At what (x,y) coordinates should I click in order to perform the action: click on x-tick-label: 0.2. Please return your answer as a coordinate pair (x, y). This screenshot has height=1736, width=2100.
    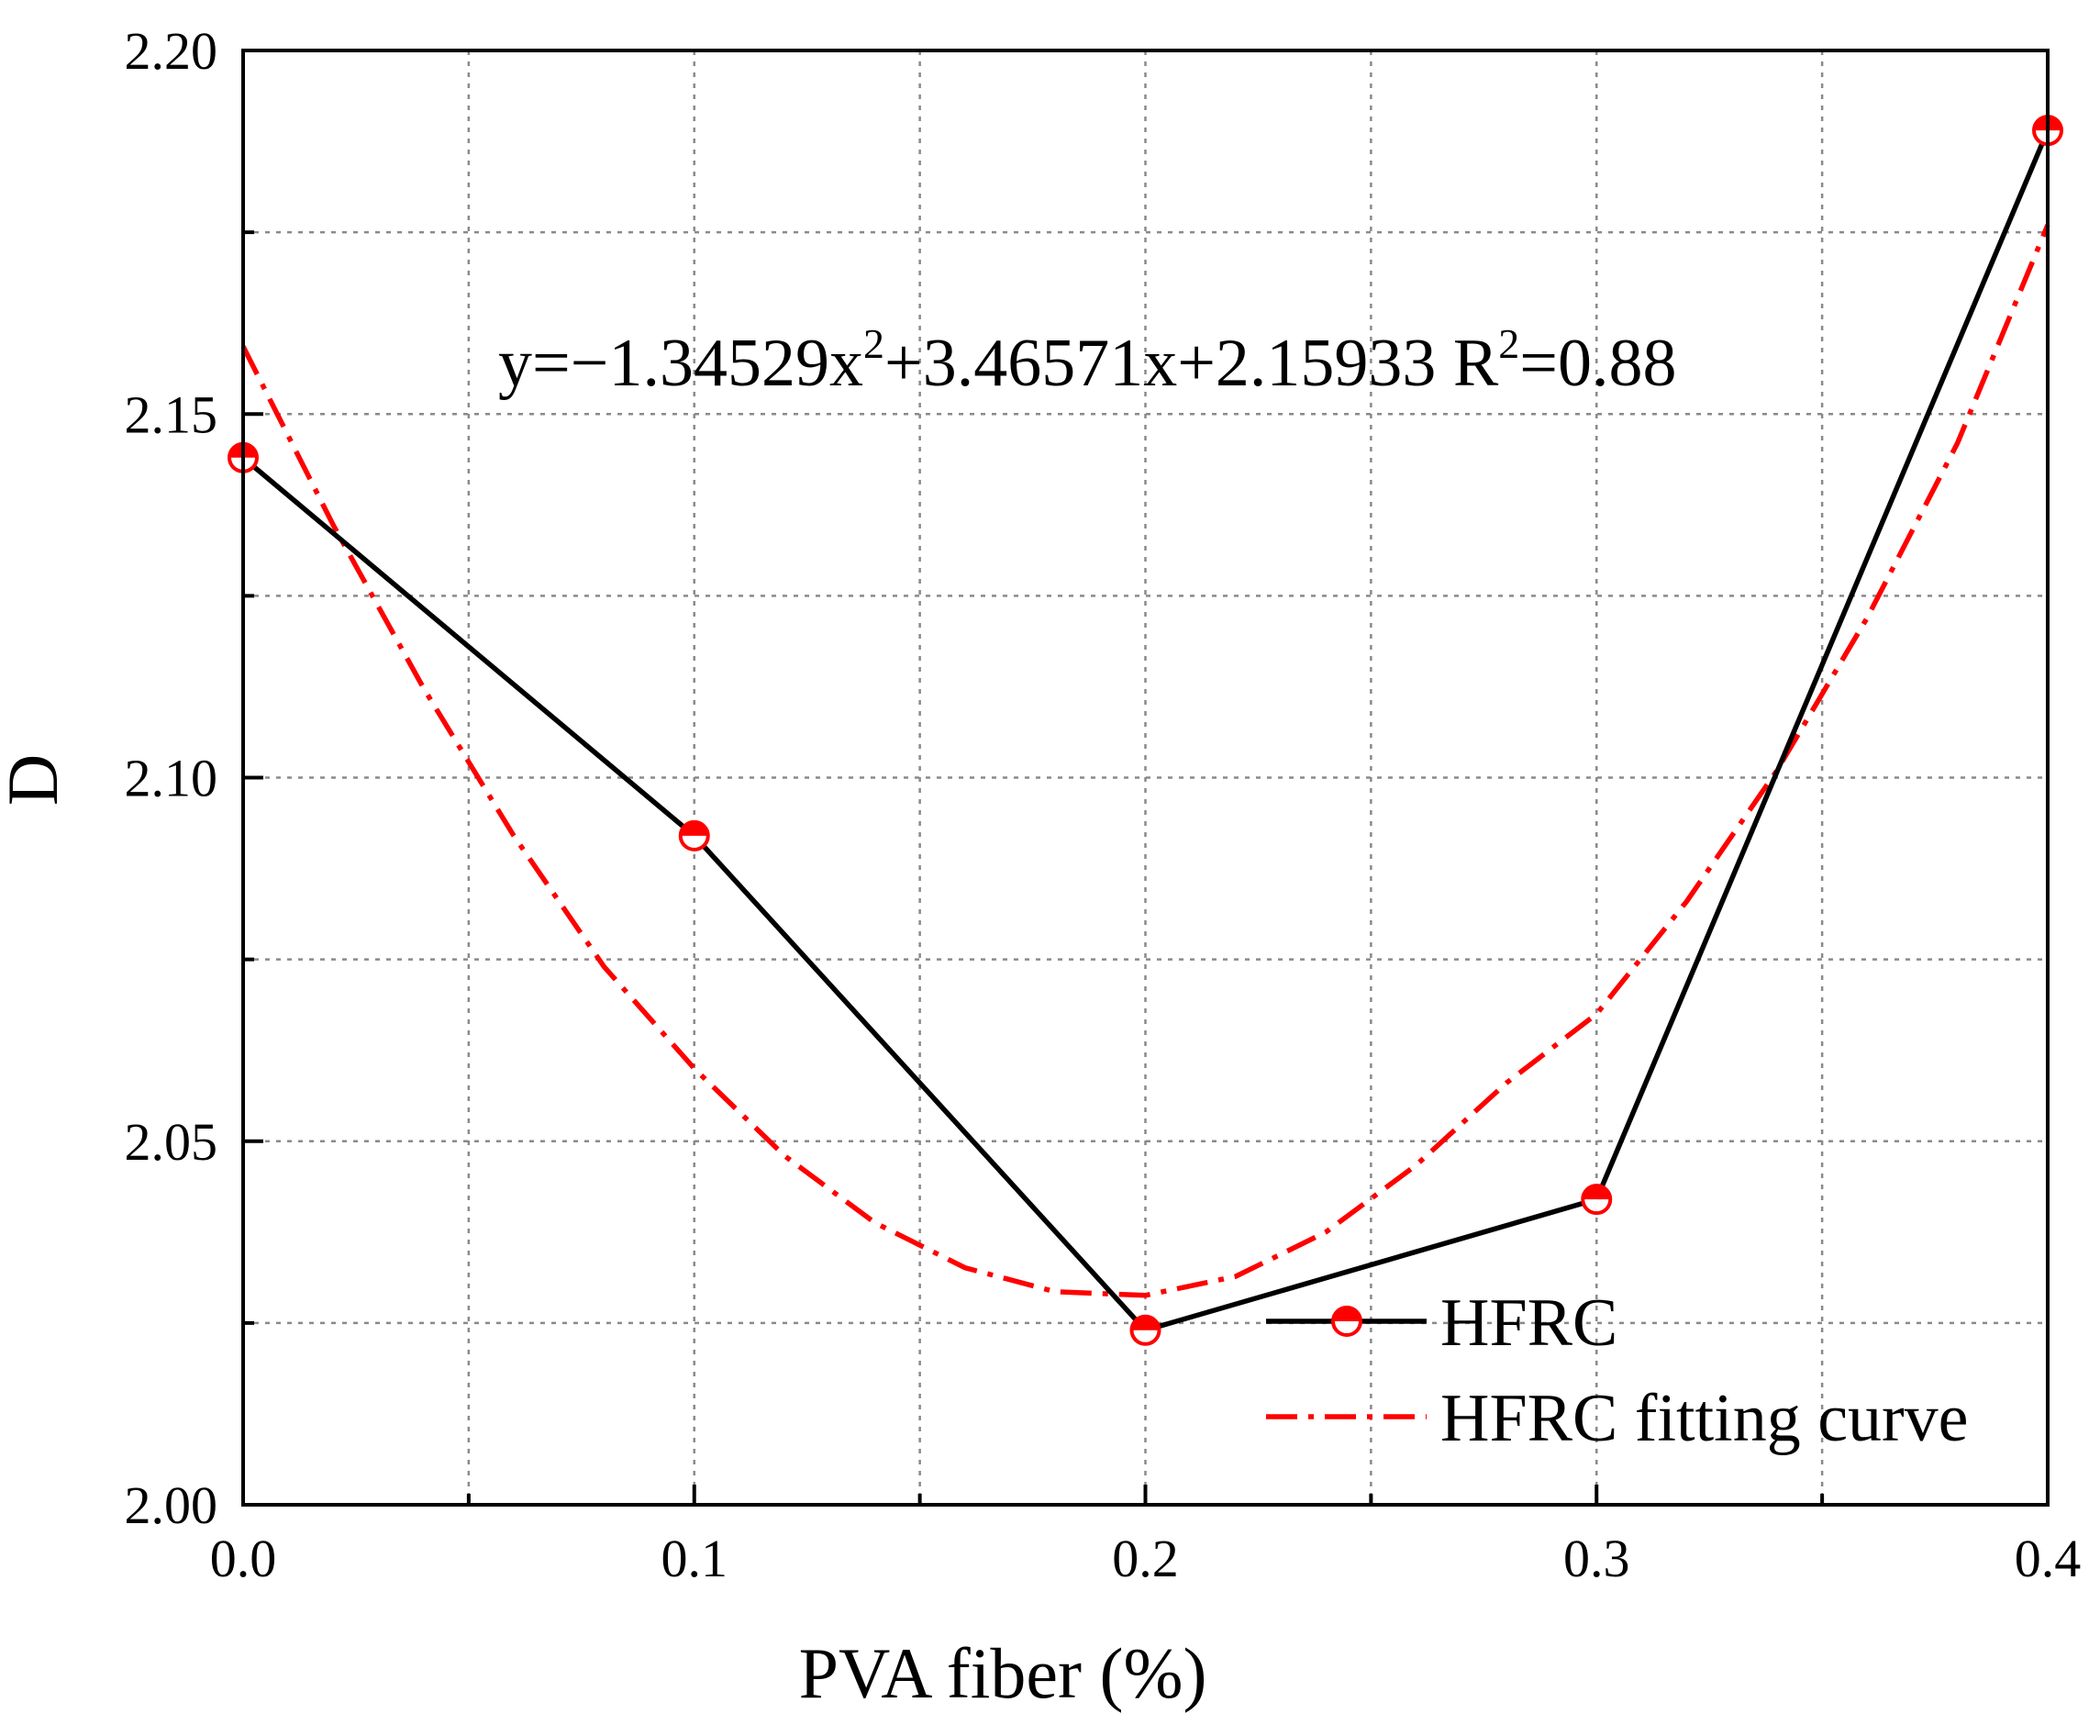
    Looking at the image, I should click on (1145, 1559).